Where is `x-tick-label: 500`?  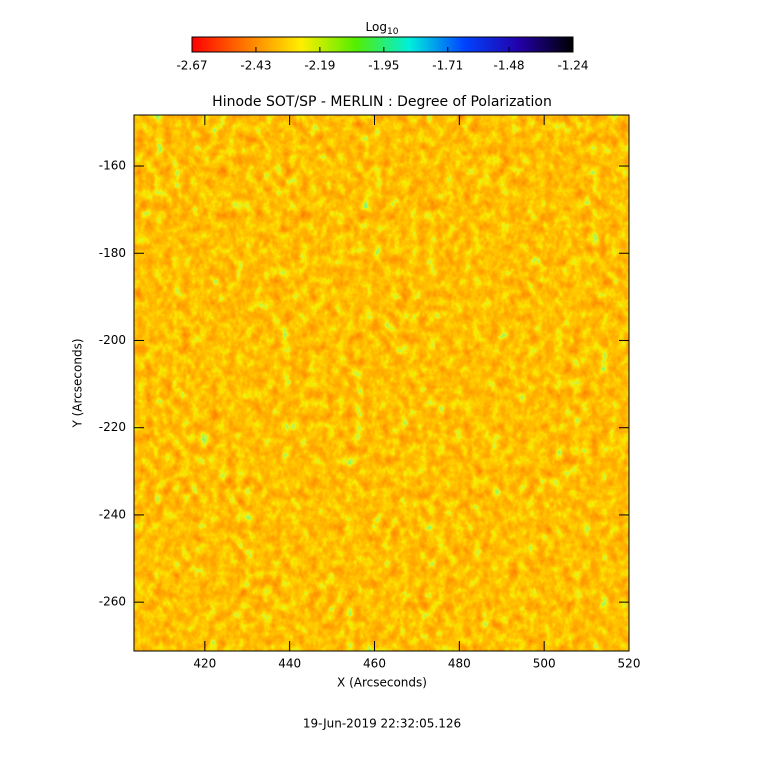 x-tick-label: 500 is located at coordinates (544, 664).